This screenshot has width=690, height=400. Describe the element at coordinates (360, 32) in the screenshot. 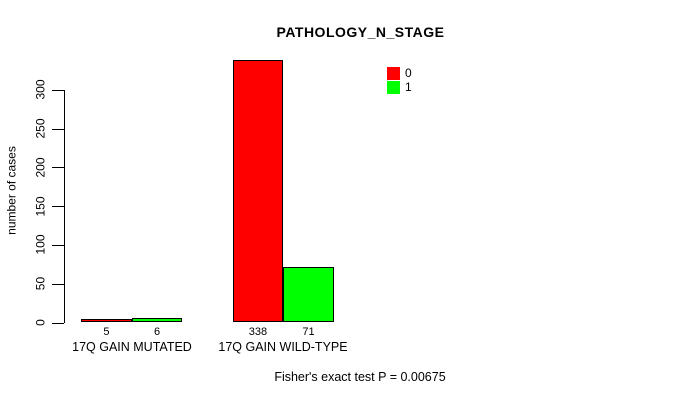

I see `chart-title: PATHOLOGY_N_STAGE` at that location.